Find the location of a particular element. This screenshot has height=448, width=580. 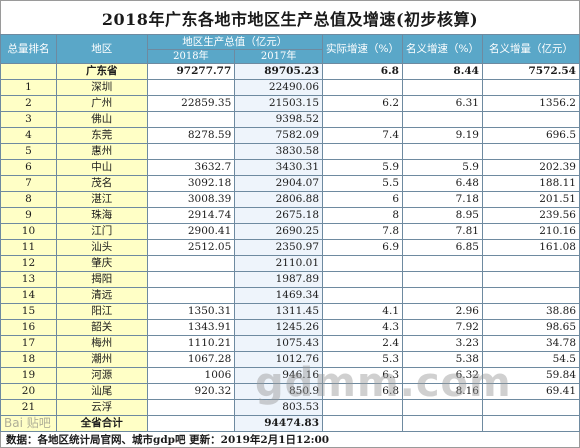

real-growth-cell: 5.5 is located at coordinates (362, 183).